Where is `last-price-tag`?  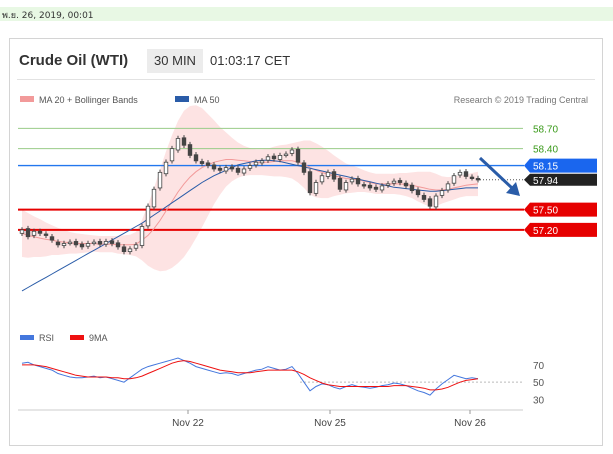
last-price-tag is located at coordinates (560, 179).